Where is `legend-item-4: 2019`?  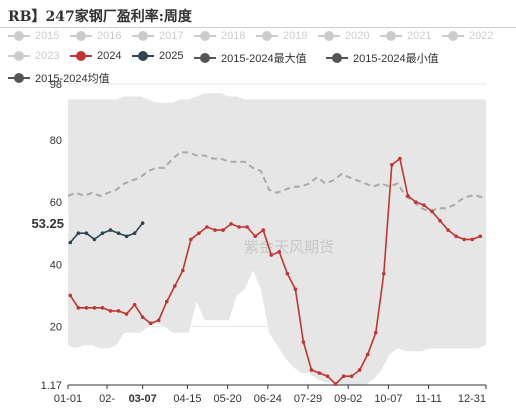 legend-item-4: 2019 is located at coordinates (281, 36).